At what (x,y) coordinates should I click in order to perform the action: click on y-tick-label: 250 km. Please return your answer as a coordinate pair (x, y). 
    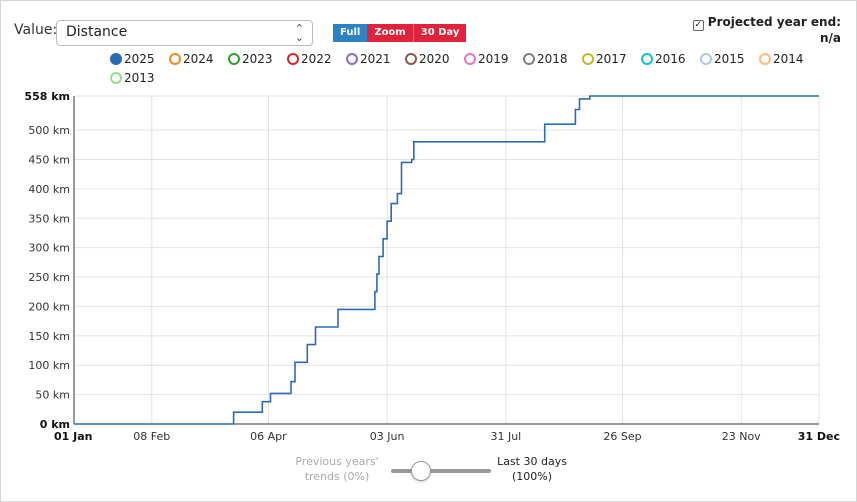
    Looking at the image, I should click on (49, 277).